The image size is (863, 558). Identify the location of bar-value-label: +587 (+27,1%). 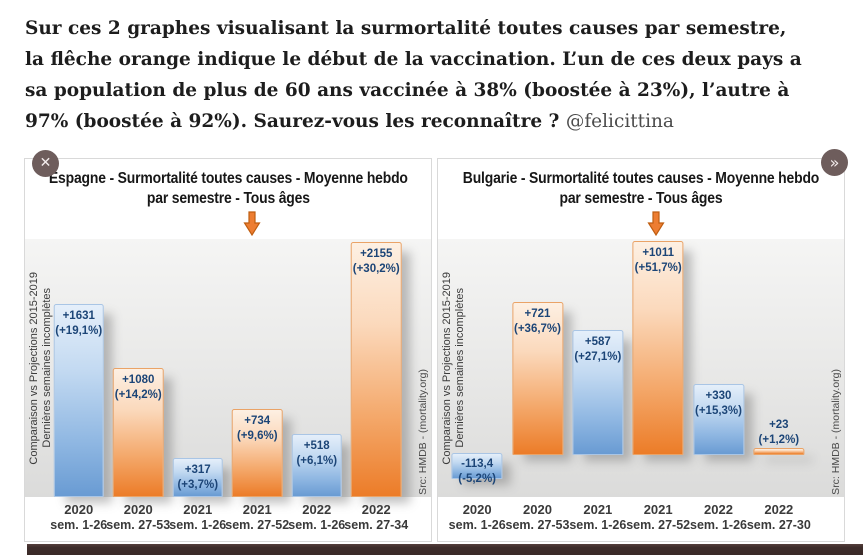
(598, 349).